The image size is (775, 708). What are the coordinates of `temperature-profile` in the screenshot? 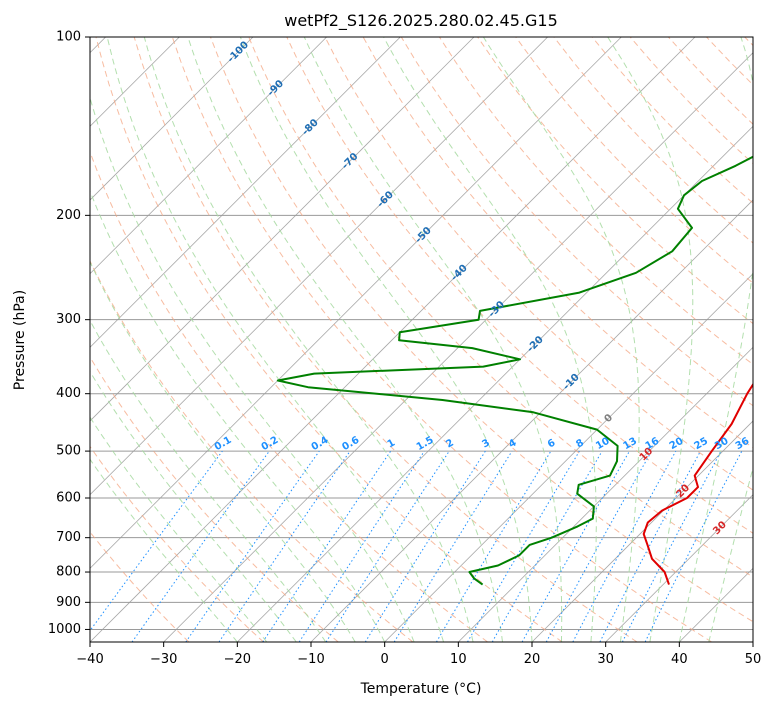 It's located at (697, 483).